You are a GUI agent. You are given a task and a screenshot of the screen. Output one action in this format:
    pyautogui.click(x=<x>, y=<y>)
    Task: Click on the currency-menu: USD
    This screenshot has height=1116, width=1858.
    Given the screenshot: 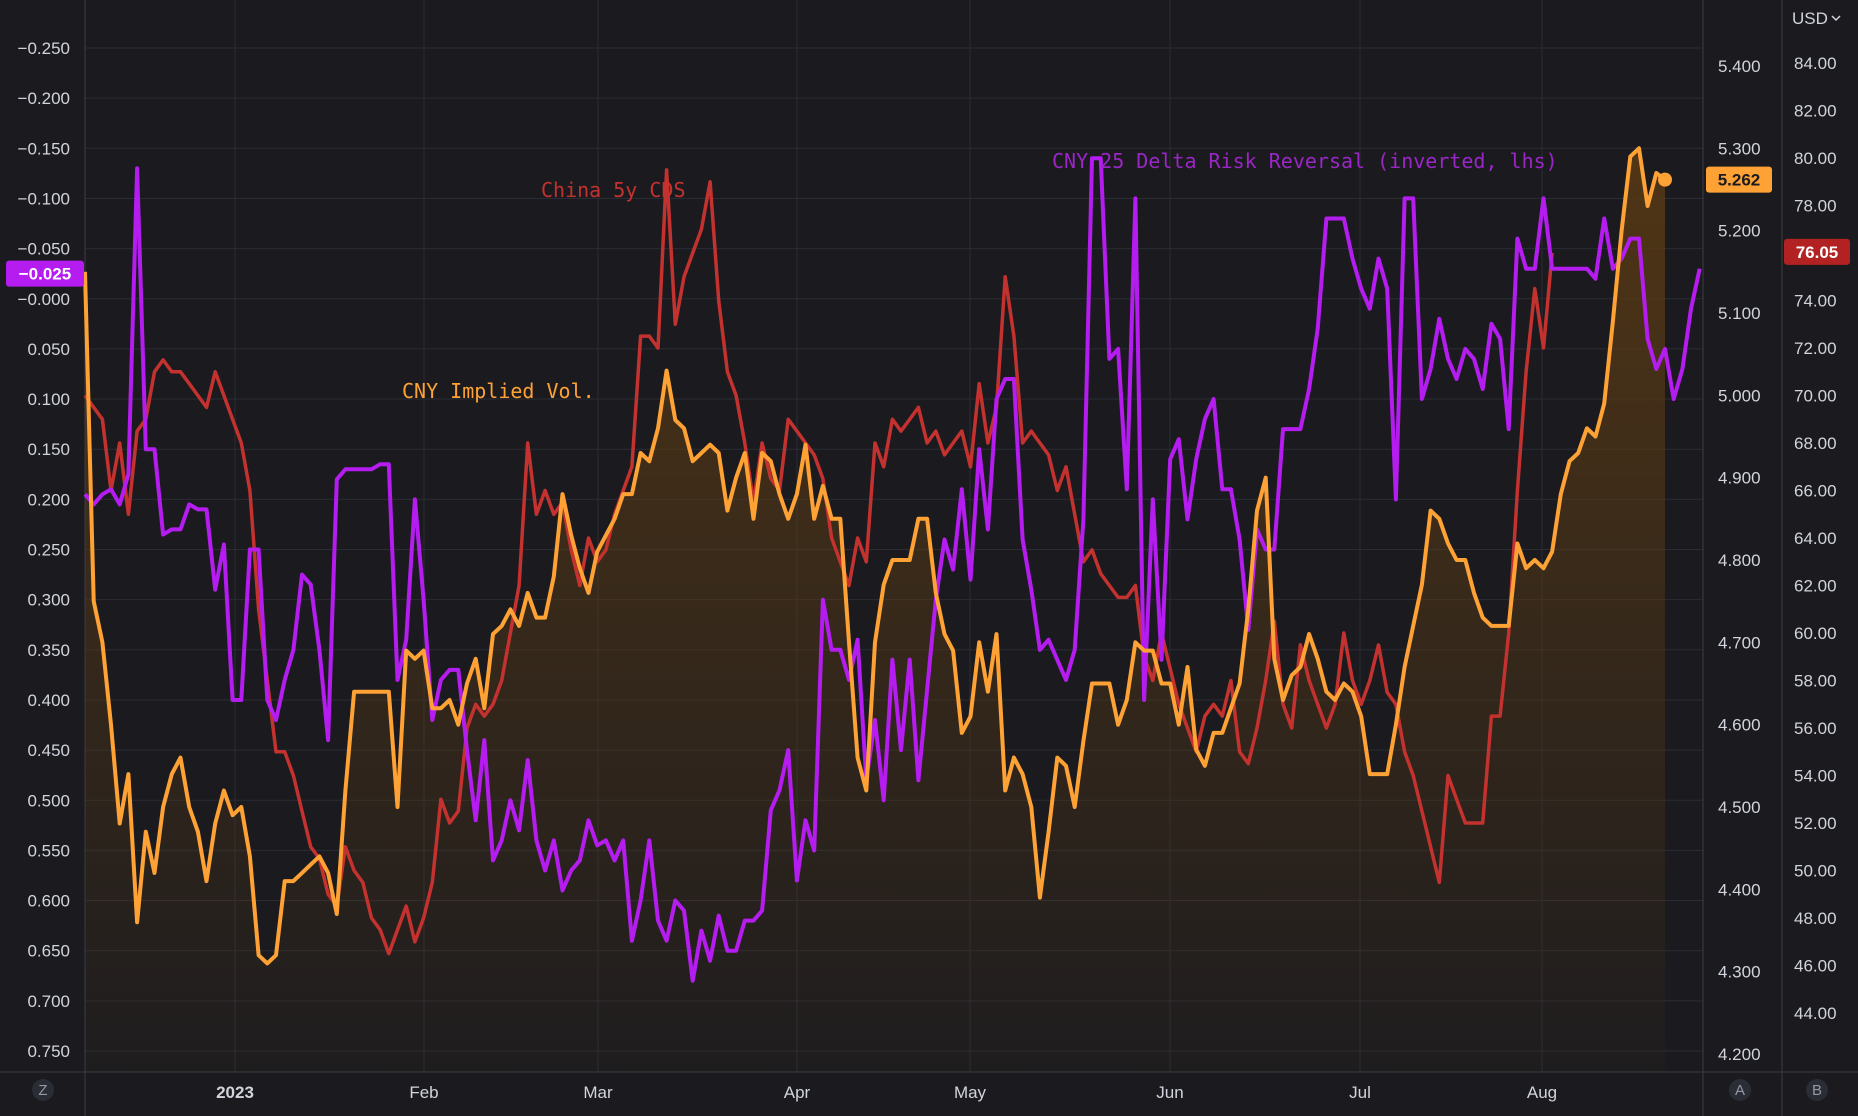 What is the action you would take?
    pyautogui.click(x=1816, y=18)
    